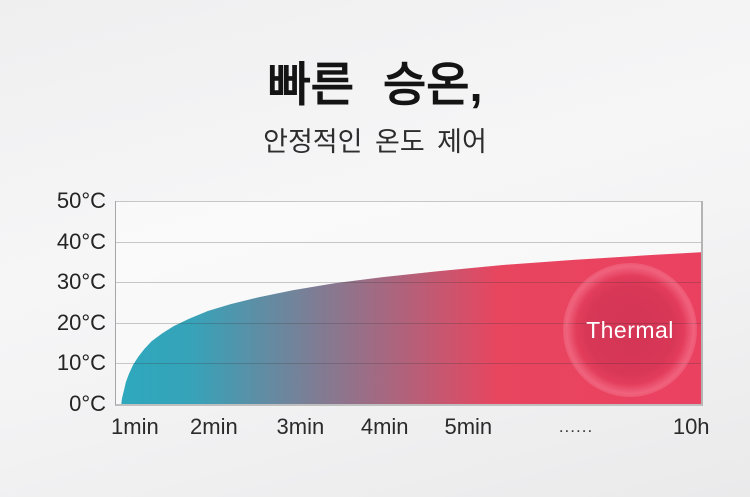  Describe the element at coordinates (384, 426) in the screenshot. I see `x-axis-label: 4min` at that location.